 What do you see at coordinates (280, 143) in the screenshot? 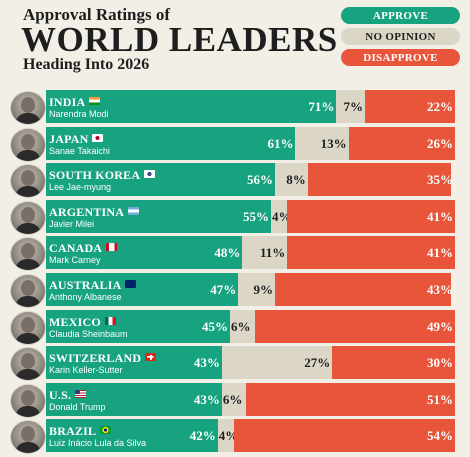
I see `value-label-approve: 61%` at bounding box center [280, 143].